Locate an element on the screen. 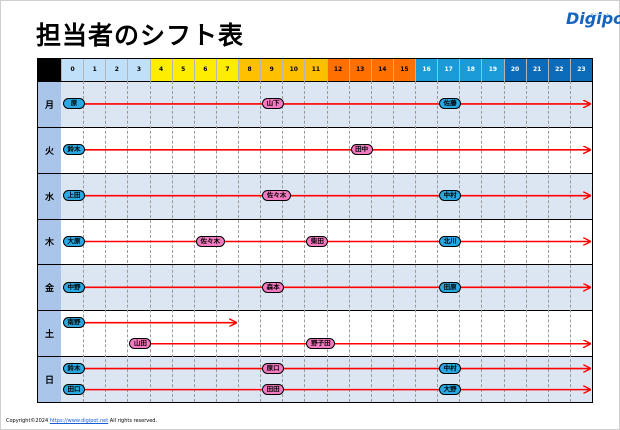 The image size is (620, 430). day-label: 火 is located at coordinates (49, 149).